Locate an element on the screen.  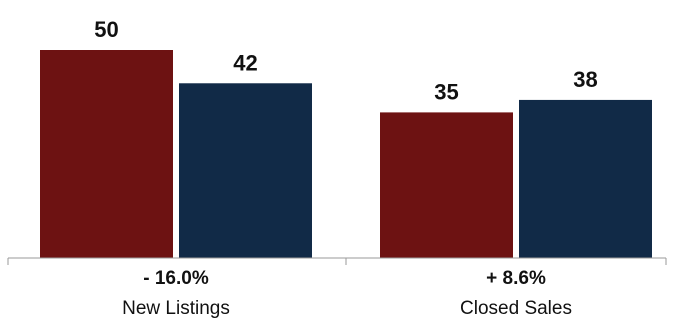
bar-value-label-1-2: 42 is located at coordinates (245, 62).